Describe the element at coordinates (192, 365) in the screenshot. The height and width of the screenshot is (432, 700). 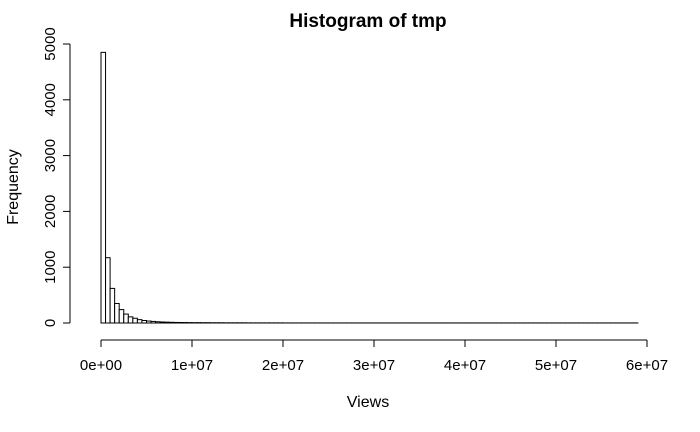
I see `x-tick-label: 1e+07` at that location.